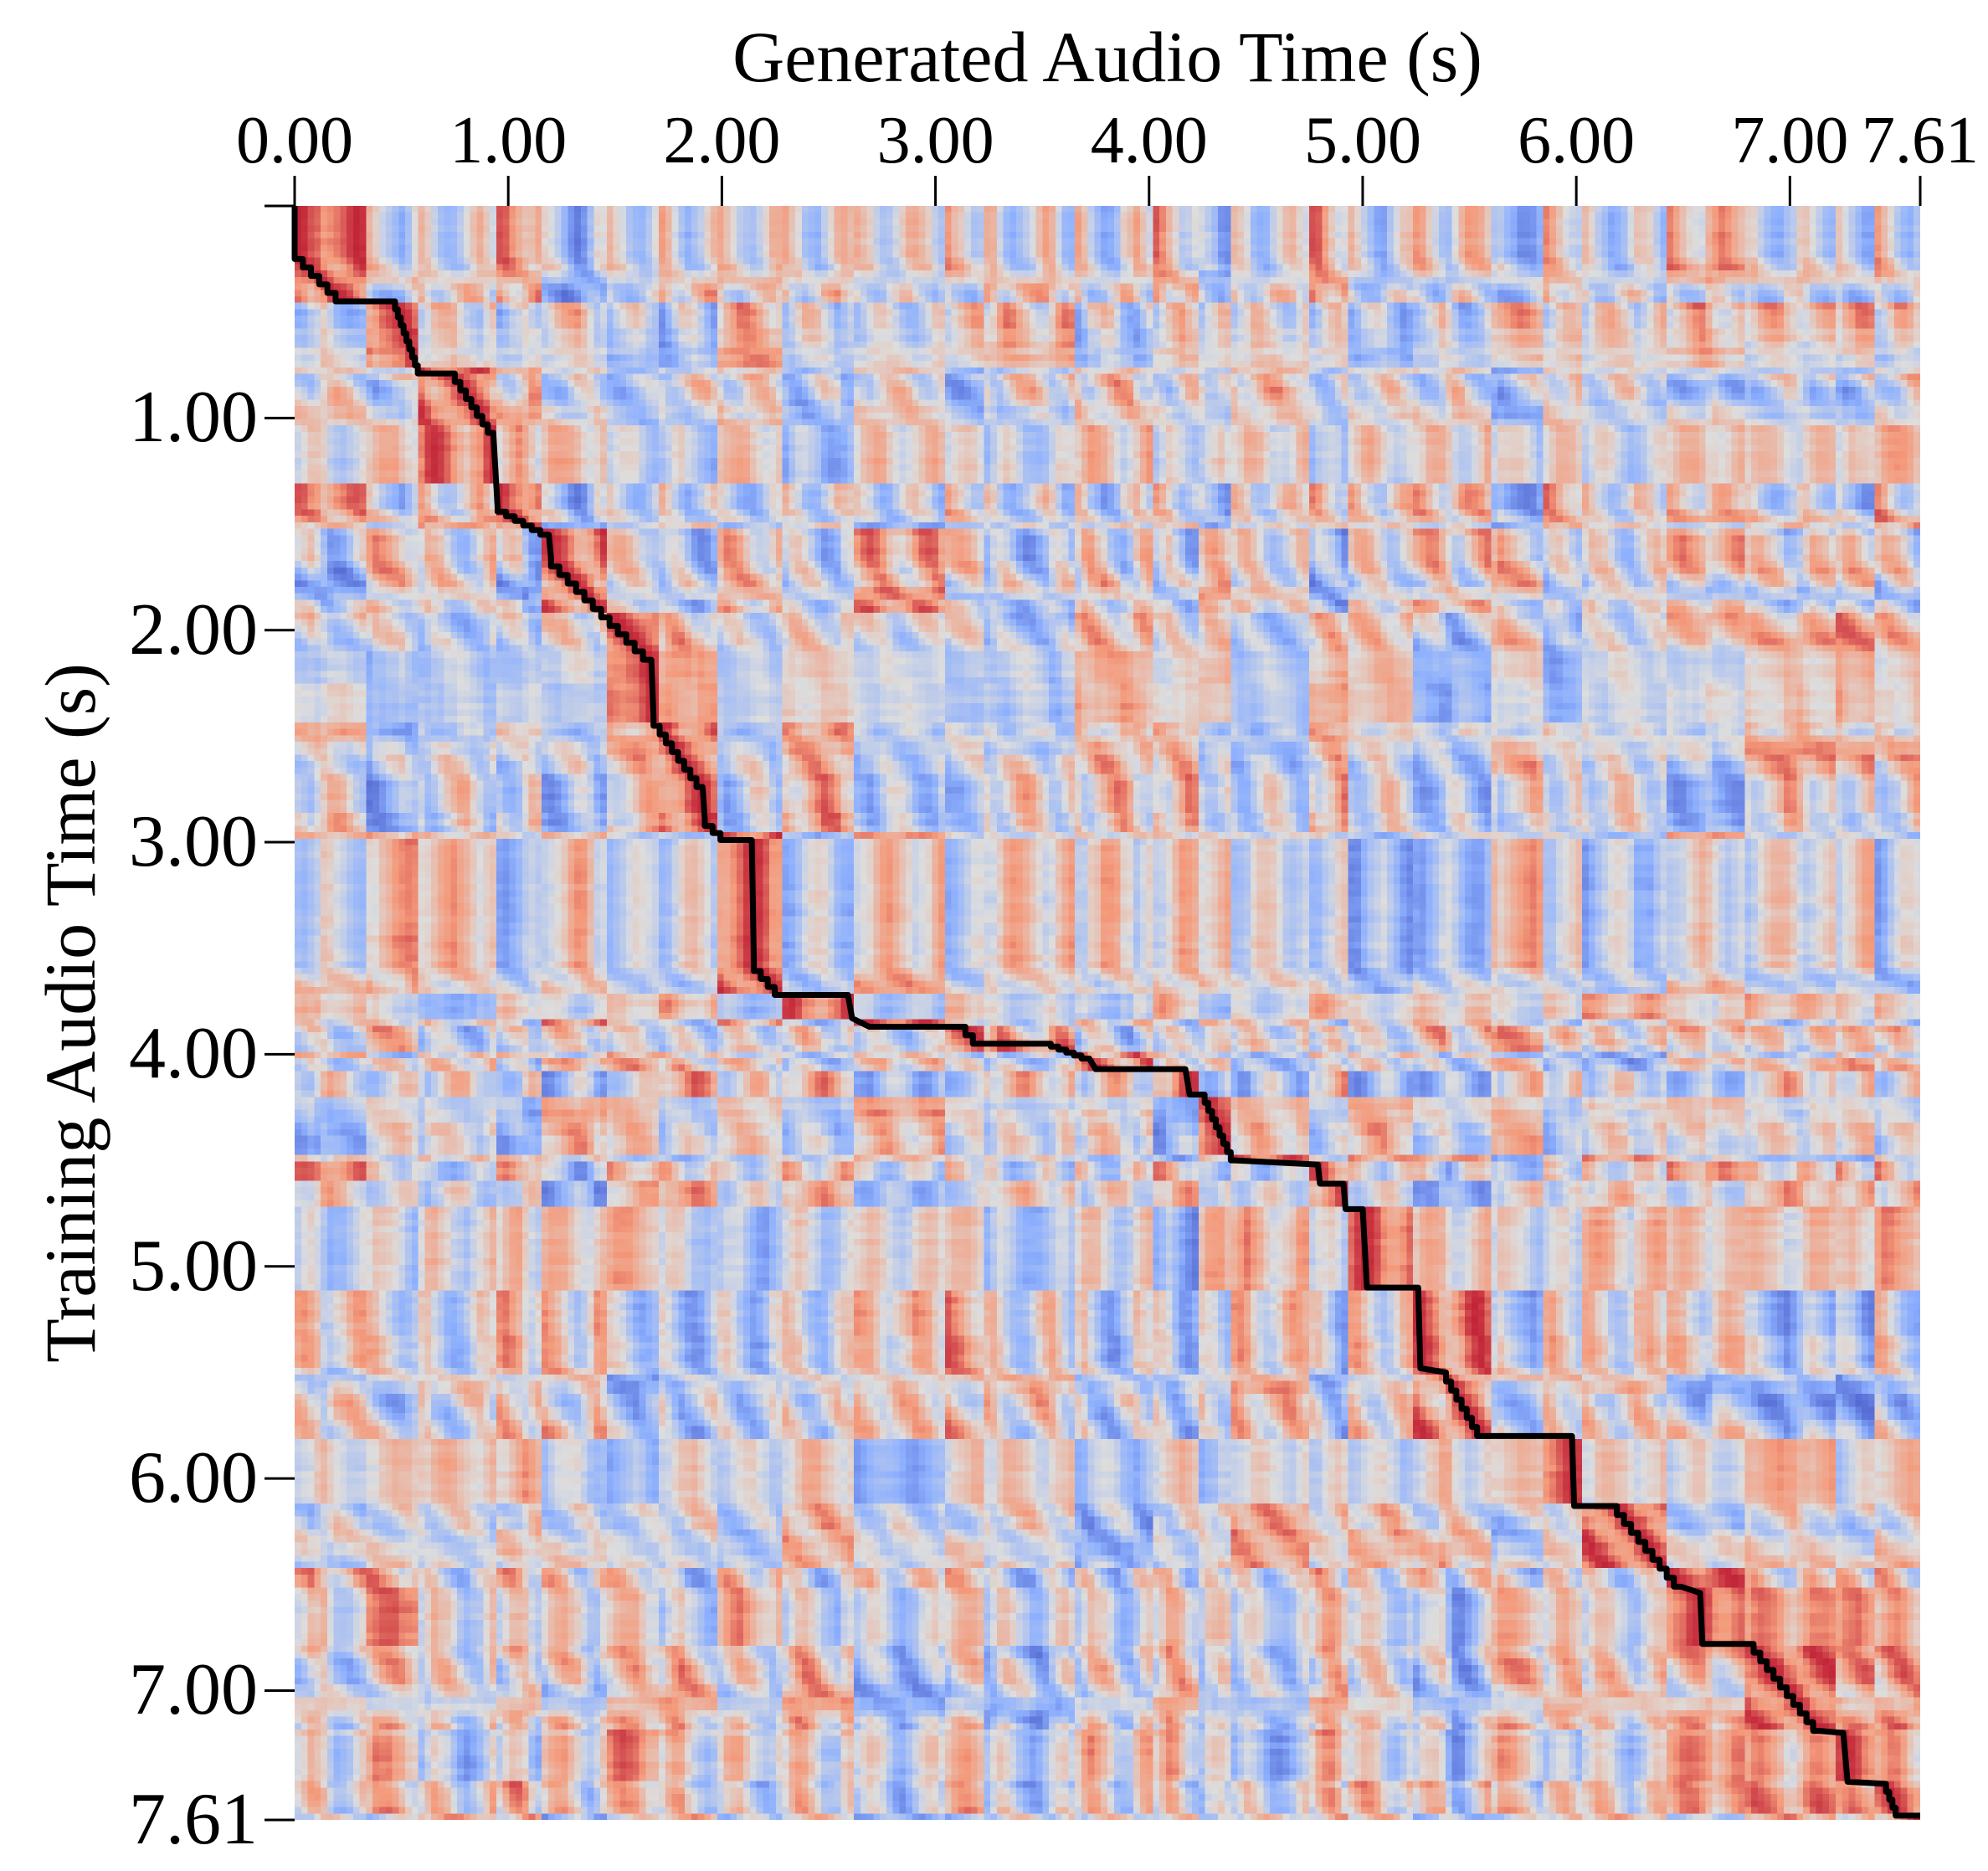  I want to click on y-tick-label: 6.00, so click(193, 1478).